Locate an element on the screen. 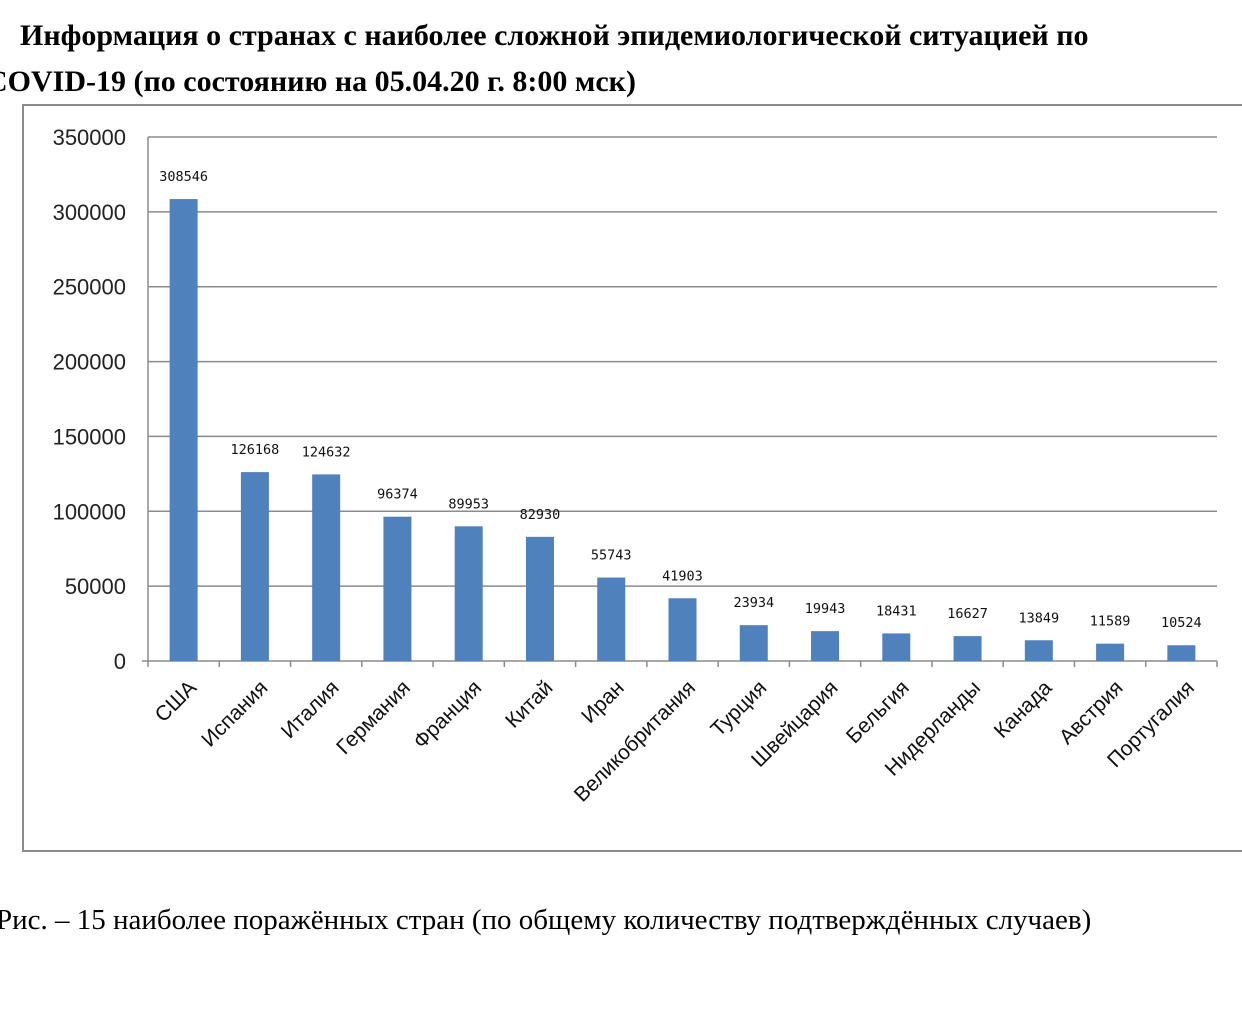 This screenshot has width=1242, height=1010. category-label: Великобритания is located at coordinates (635, 741).